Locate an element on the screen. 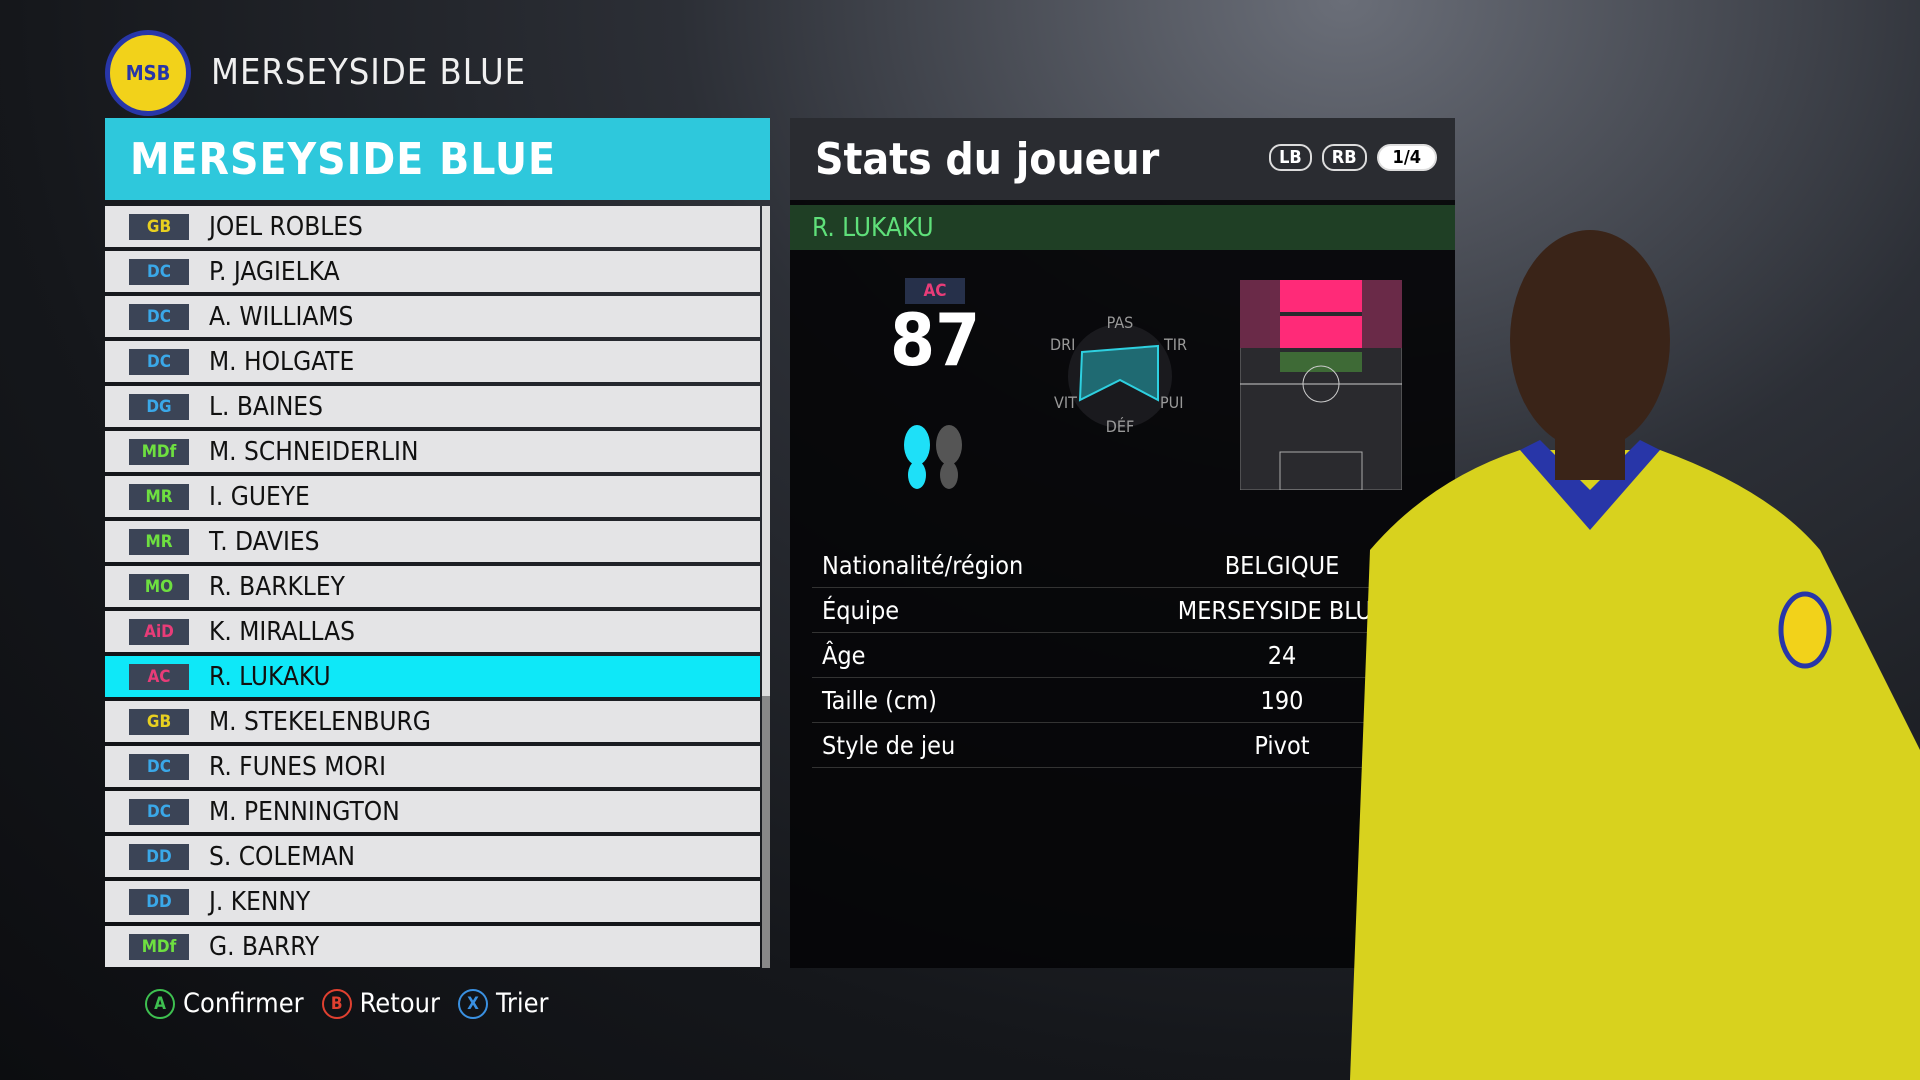 This screenshot has width=1920, height=1080. player-row: DC A. WILLIAMS is located at coordinates (432, 316).